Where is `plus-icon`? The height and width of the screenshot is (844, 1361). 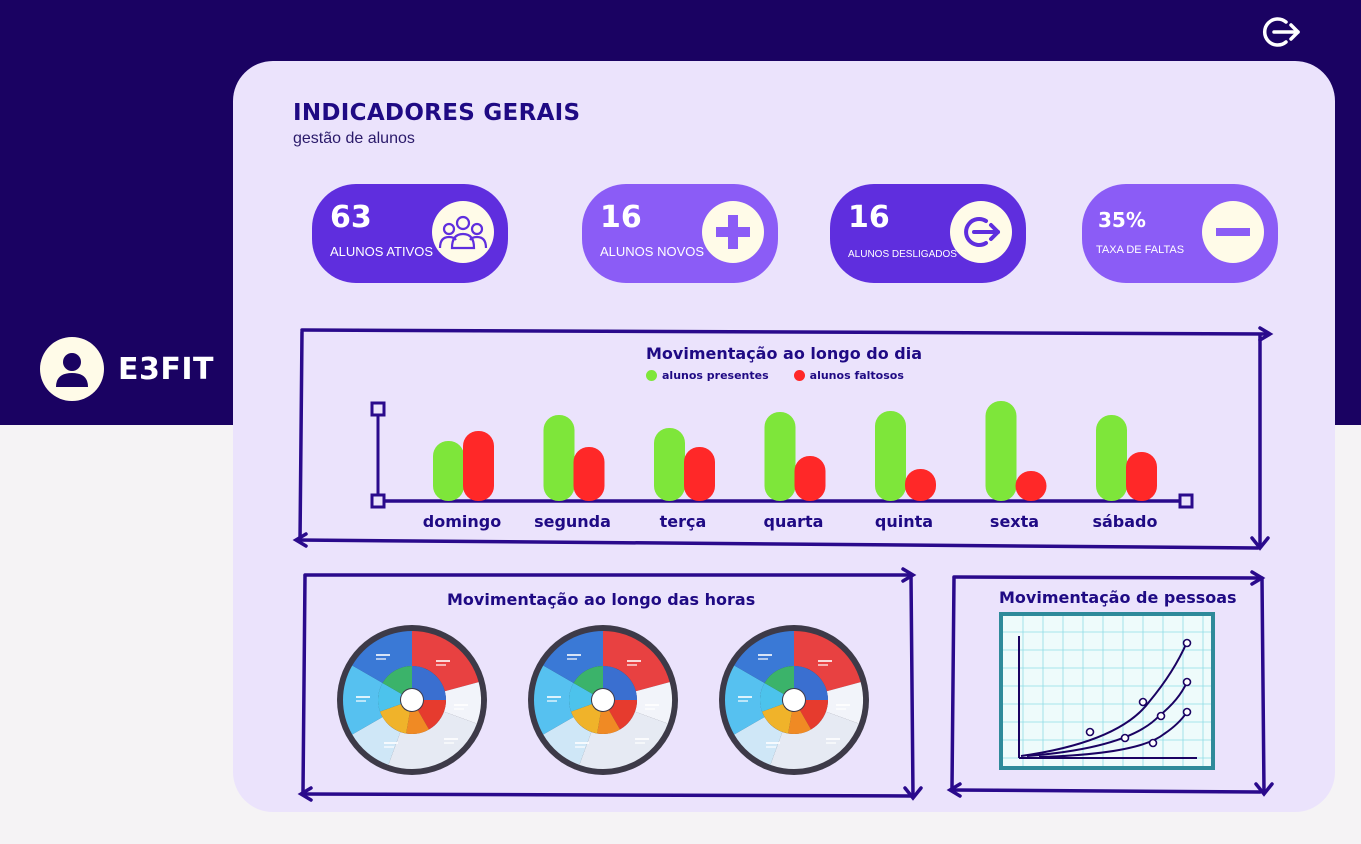 plus-icon is located at coordinates (733, 232).